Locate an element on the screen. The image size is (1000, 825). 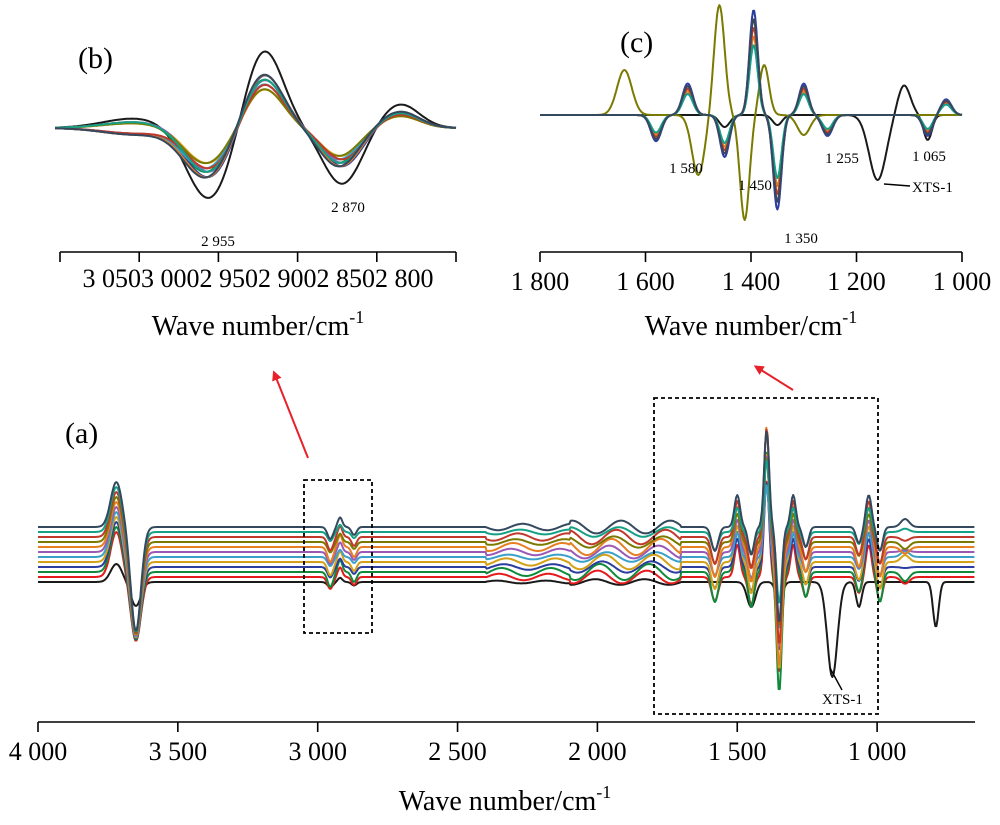
panel-a-tick-label: 4 000 is located at coordinates (38, 751).